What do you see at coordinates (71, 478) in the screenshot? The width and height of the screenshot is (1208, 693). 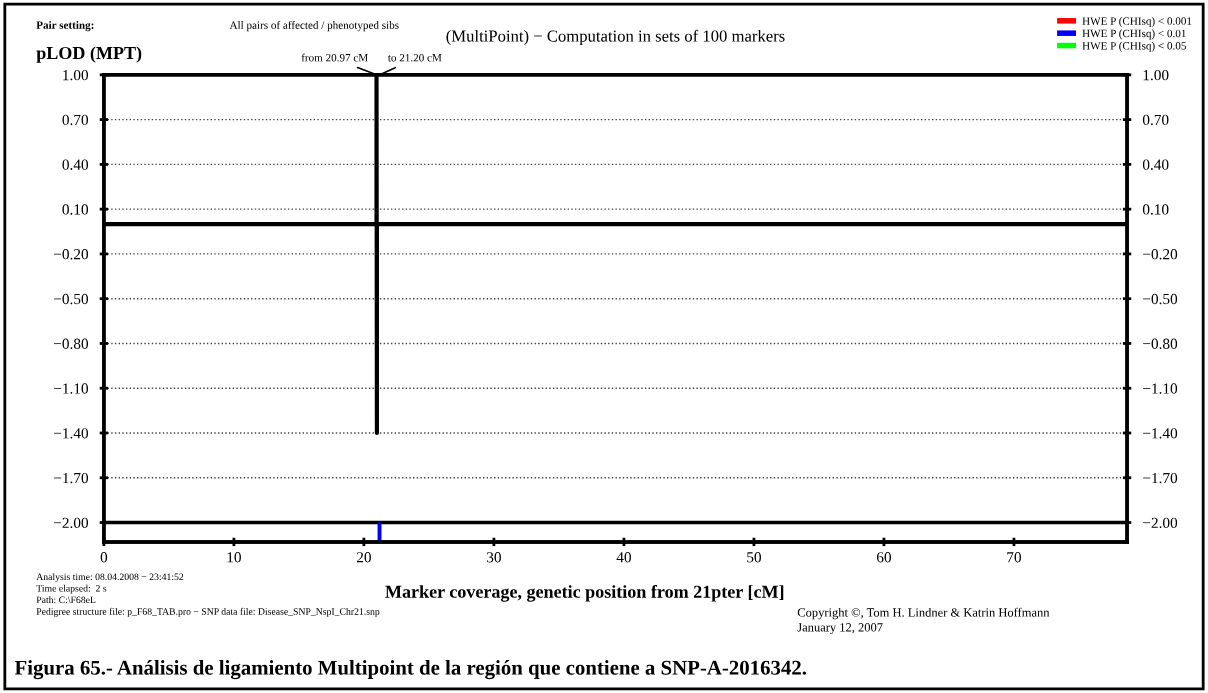 I see `y-tick-label: −1.70` at bounding box center [71, 478].